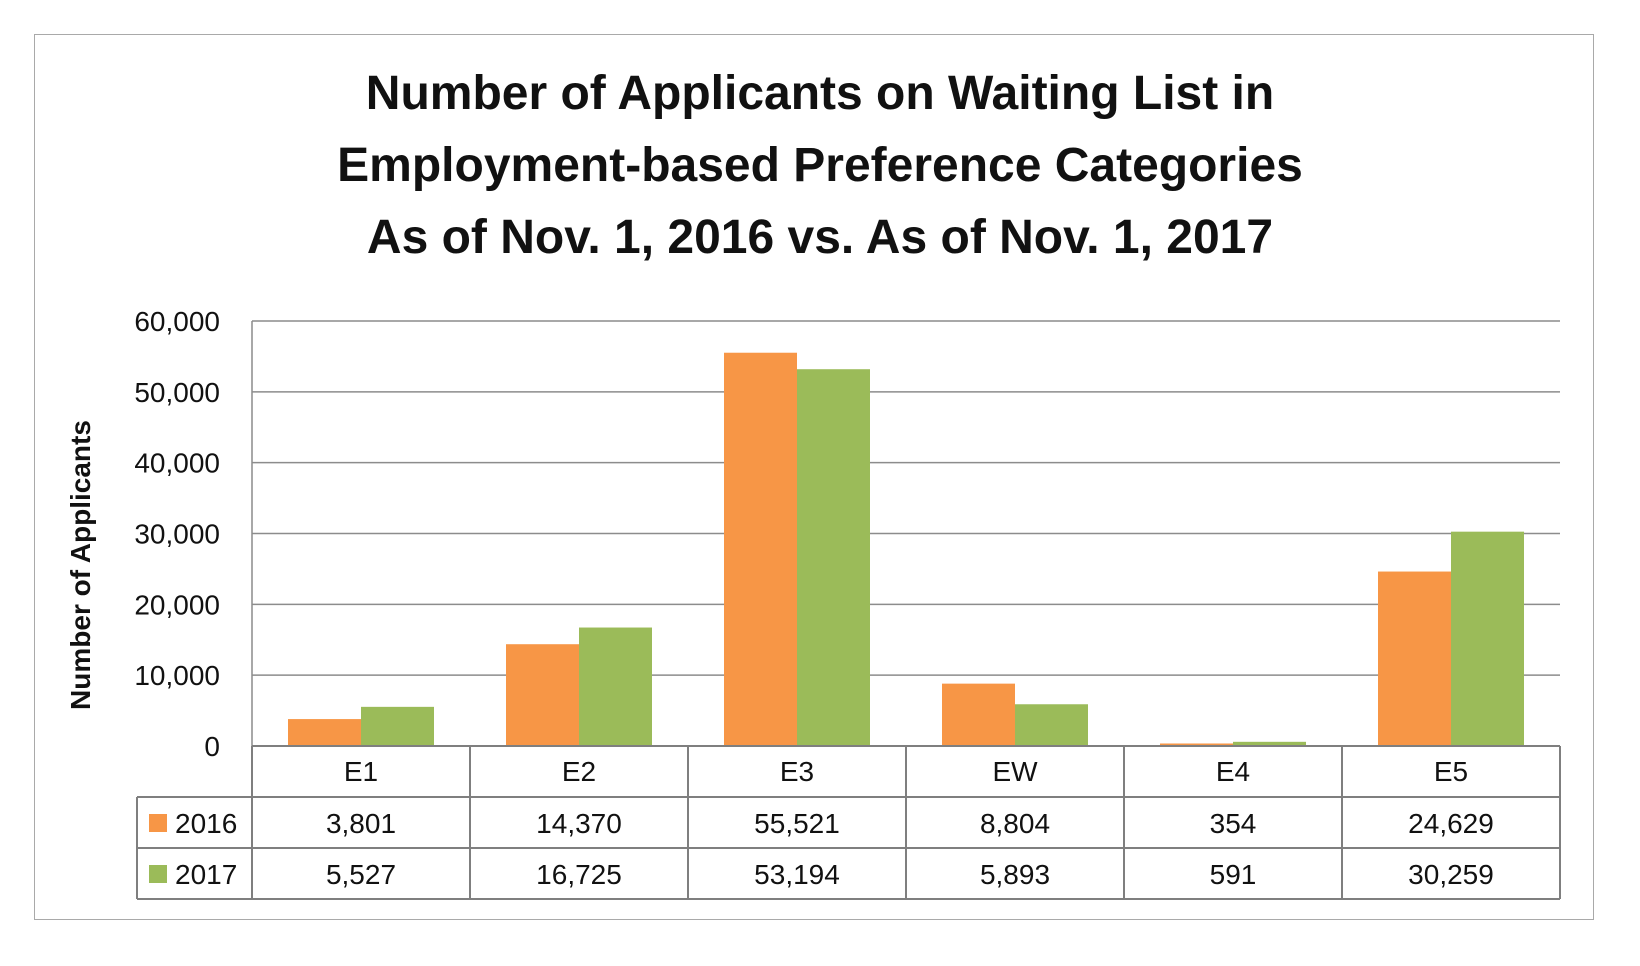 This screenshot has width=1640, height=966. What do you see at coordinates (361, 874) in the screenshot?
I see `data-label-2017: 5,527` at bounding box center [361, 874].